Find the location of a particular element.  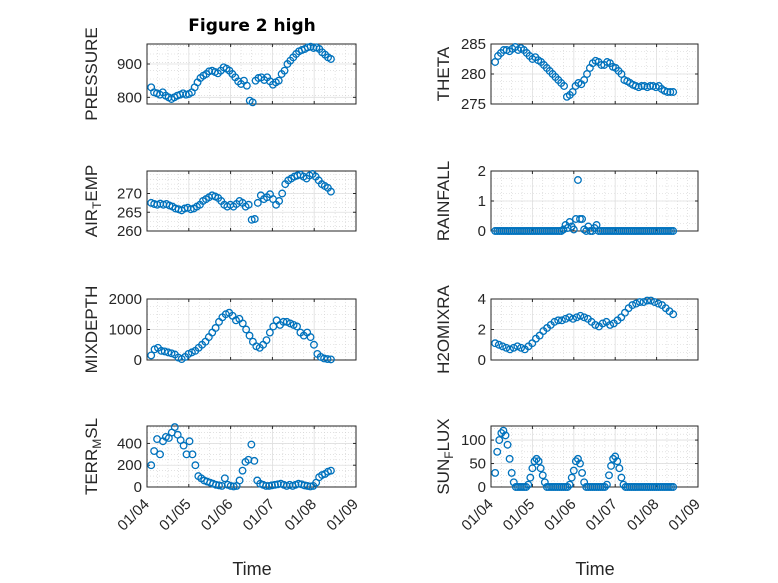

y-tick-label: 1000 is located at coordinates (125, 330).